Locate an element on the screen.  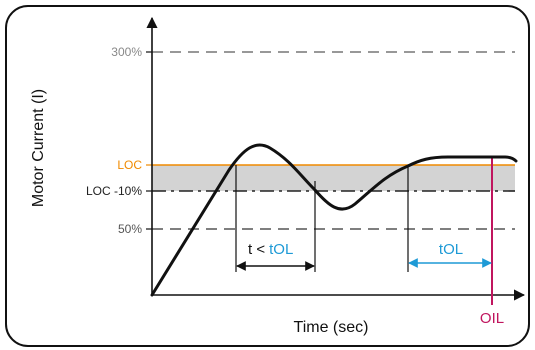
x-axis-title: Time (sec) is located at coordinates (331, 327).